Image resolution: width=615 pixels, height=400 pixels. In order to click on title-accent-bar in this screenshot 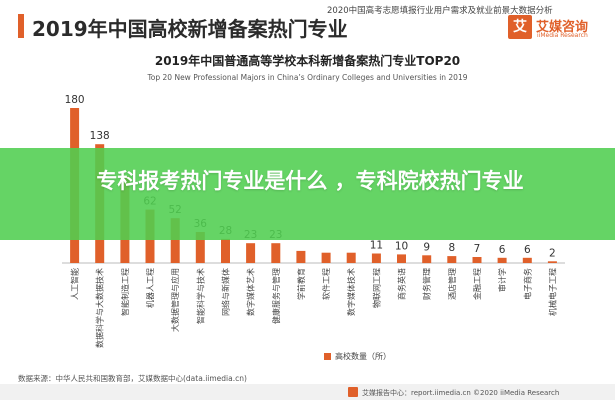, I will do `click(21, 26)`.